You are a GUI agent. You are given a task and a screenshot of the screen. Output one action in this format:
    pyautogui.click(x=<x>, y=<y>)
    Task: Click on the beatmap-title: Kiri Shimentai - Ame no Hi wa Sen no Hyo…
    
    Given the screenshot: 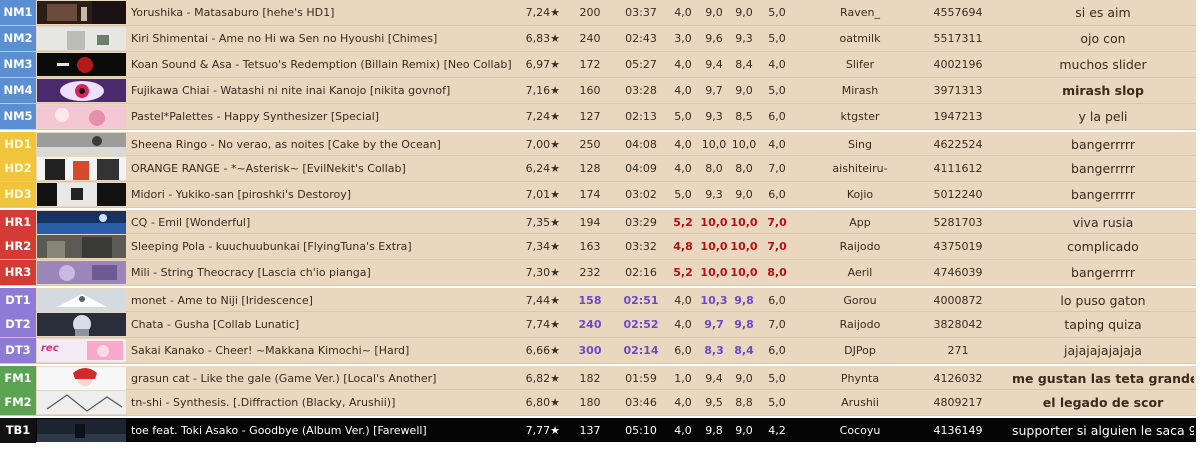 What is the action you would take?
    pyautogui.click(x=284, y=38)
    